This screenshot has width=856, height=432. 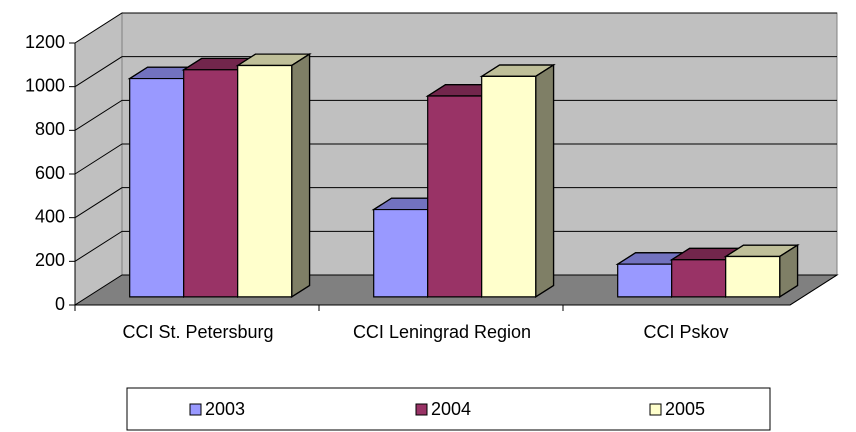 What do you see at coordinates (197, 332) in the screenshot?
I see `x-tick-label: CCI St. Petersburg` at bounding box center [197, 332].